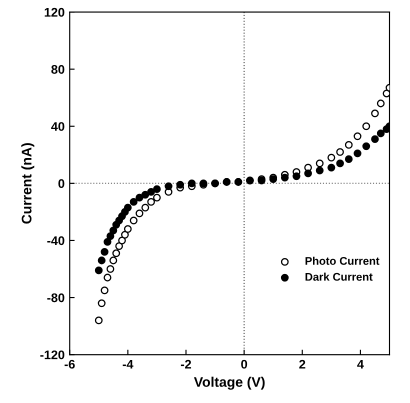 Image resolution: width=410 pixels, height=403 pixels. Describe the element at coordinates (55, 241) in the screenshot. I see `y-tick-label: -40` at that location.